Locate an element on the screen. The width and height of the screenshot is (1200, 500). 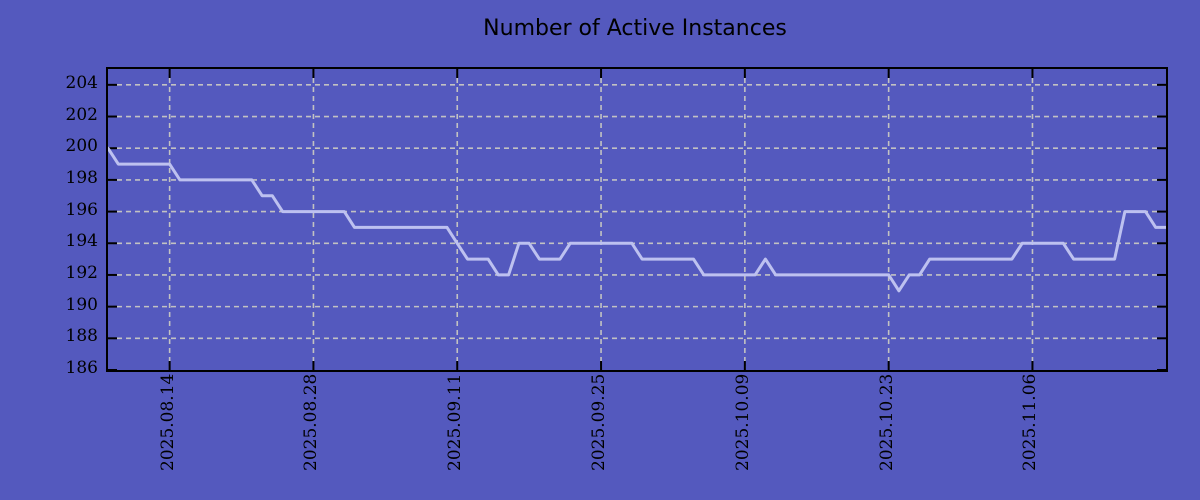
x-axis-label: 2025.08.14 is located at coordinates (167, 422).